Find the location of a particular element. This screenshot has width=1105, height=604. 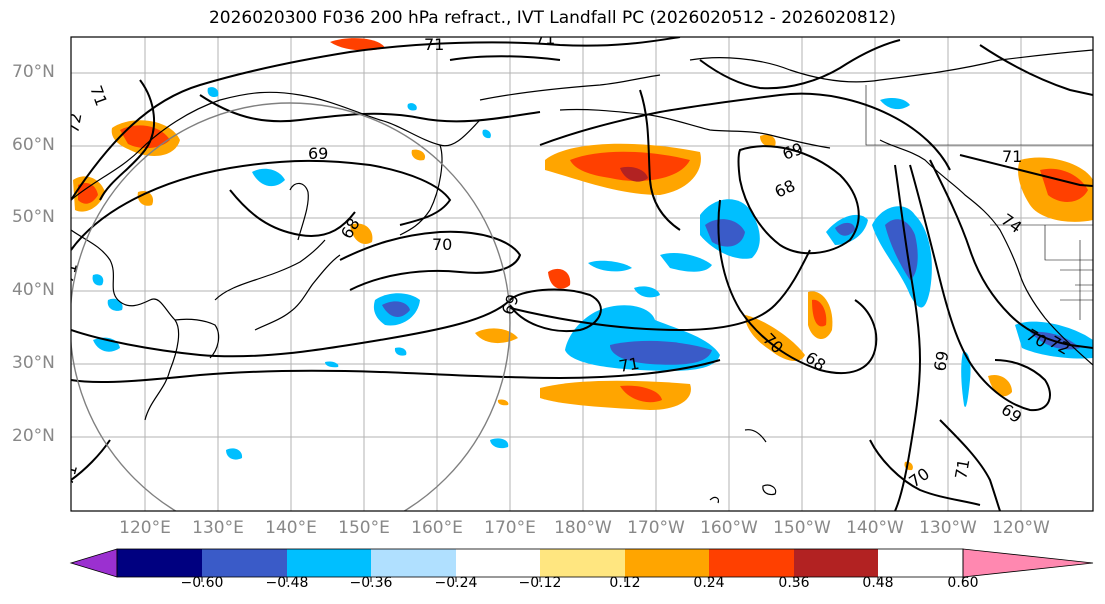

lon-label-170w: 170°W is located at coordinates (656, 528).